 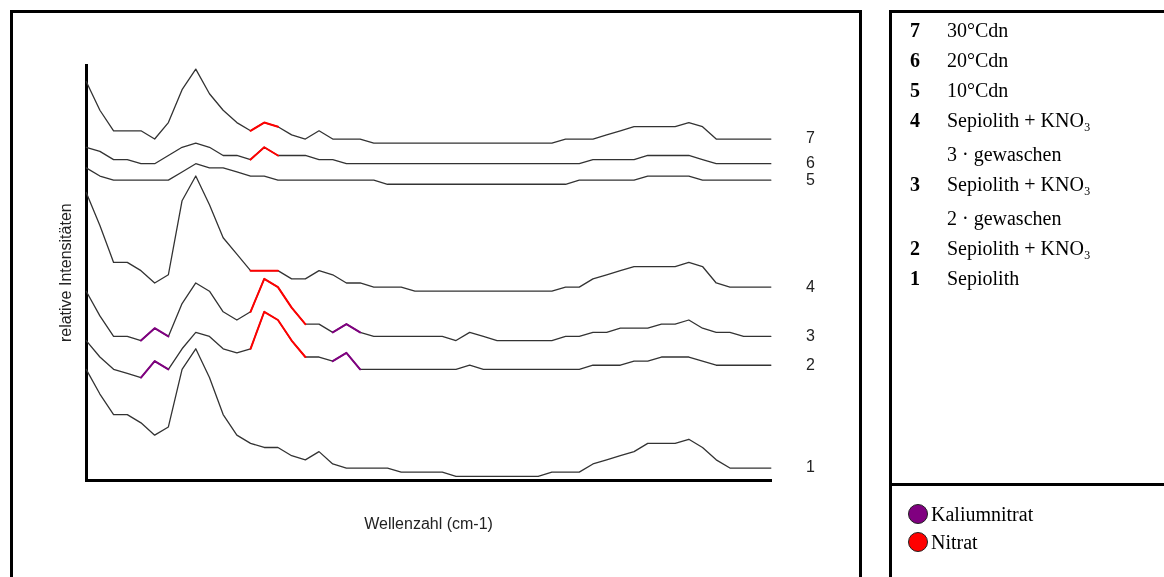 What do you see at coordinates (954, 542) in the screenshot?
I see `legend-label: Nitrat` at bounding box center [954, 542].